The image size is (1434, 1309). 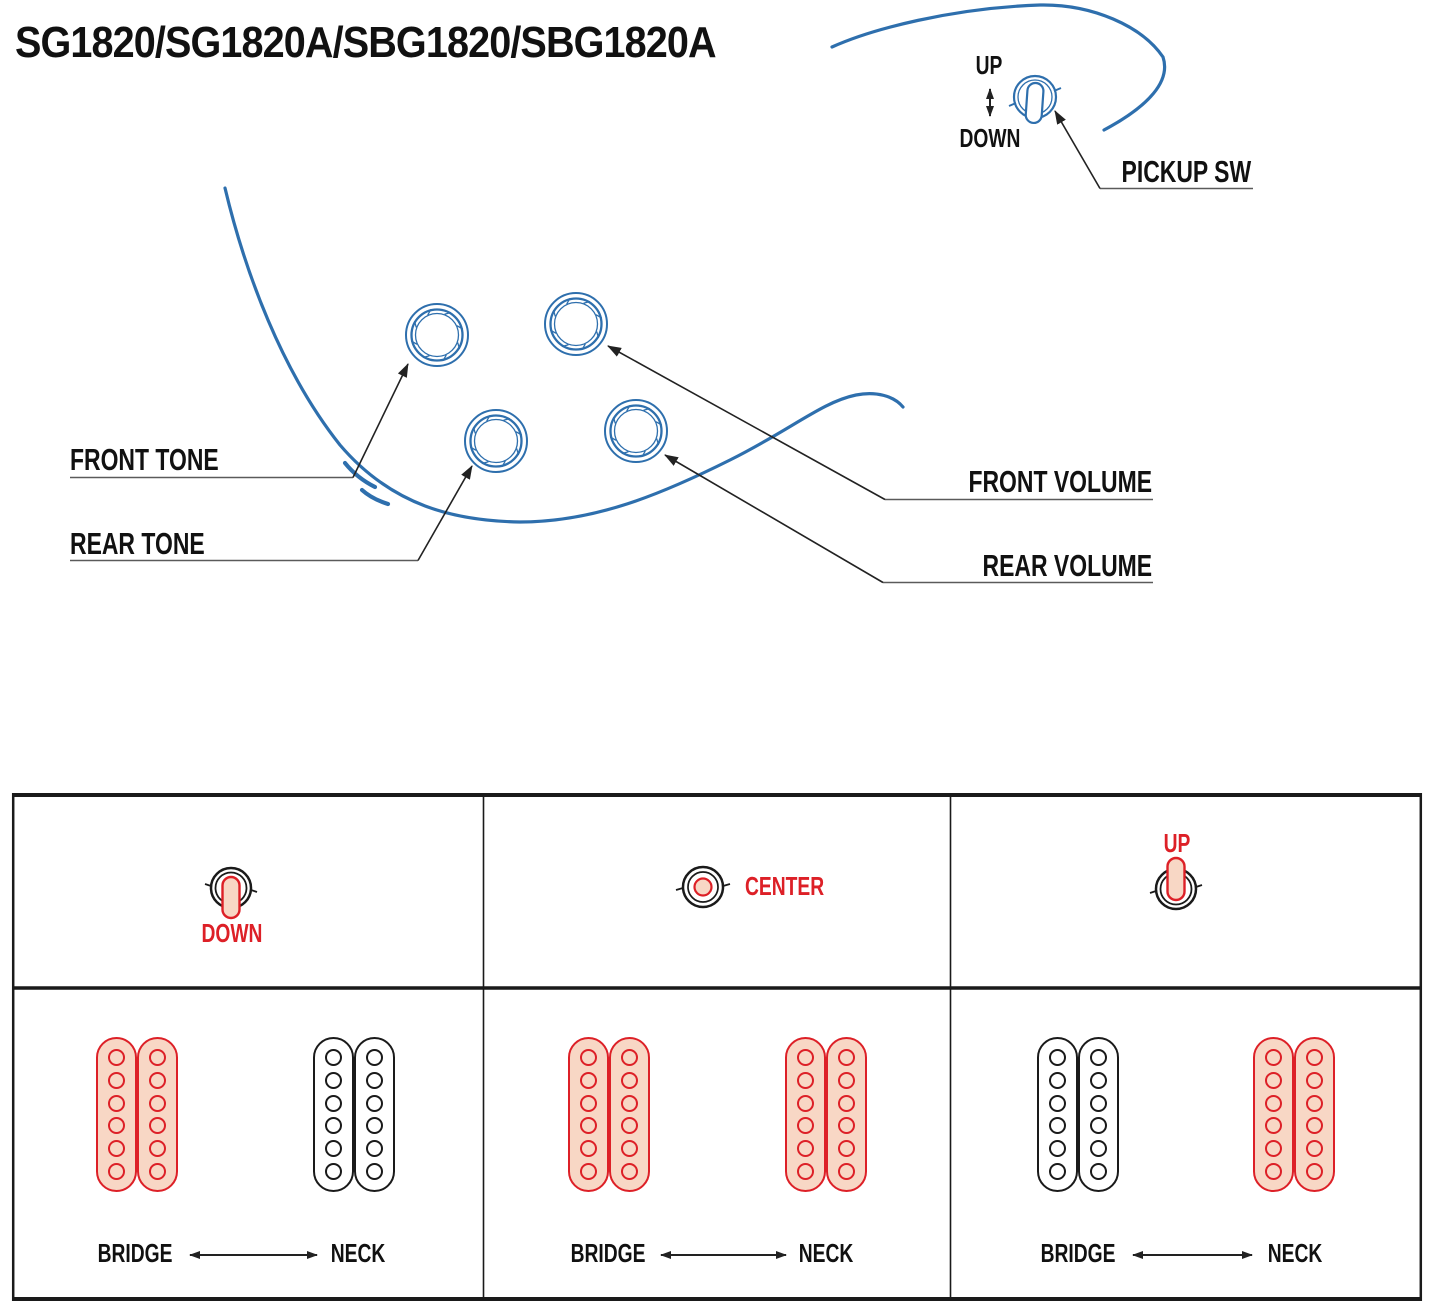 I want to click on output-jack-detail, so click(x=360, y=475).